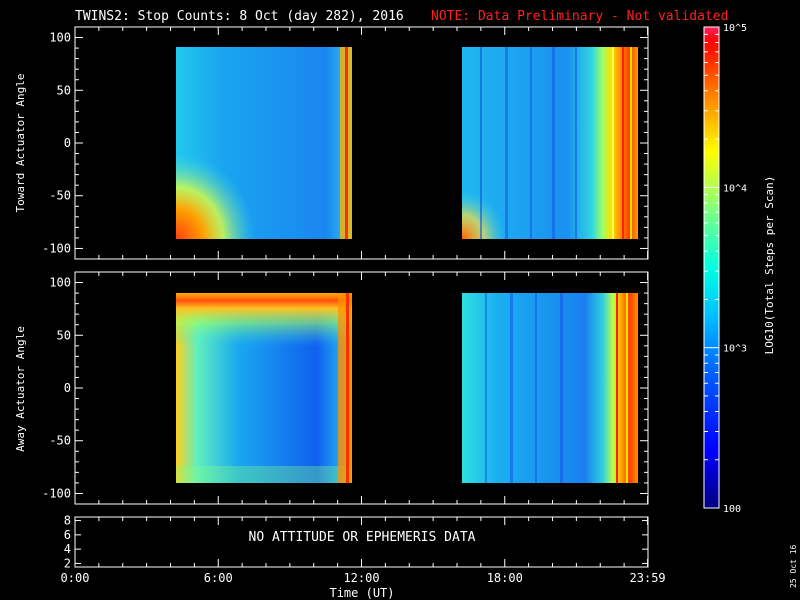  What do you see at coordinates (56, 248) in the screenshot?
I see `panel-toward-ytick-label: -100` at bounding box center [56, 248].